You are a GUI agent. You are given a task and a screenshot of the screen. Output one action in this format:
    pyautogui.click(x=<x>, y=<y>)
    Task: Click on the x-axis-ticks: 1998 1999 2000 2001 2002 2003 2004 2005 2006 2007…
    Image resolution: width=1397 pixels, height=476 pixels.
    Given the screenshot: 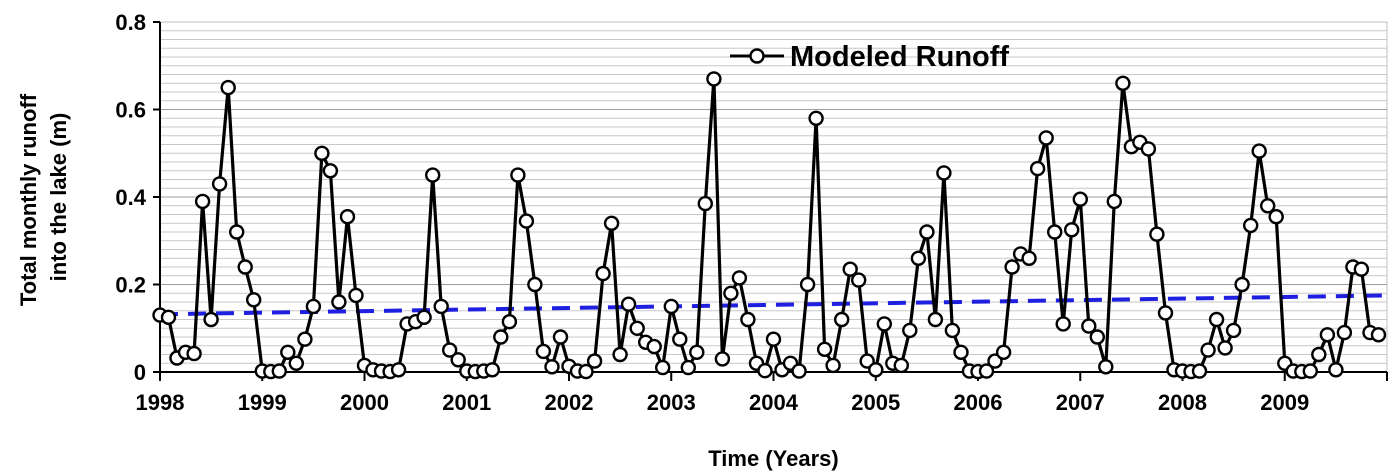 What is the action you would take?
    pyautogui.click(x=762, y=393)
    